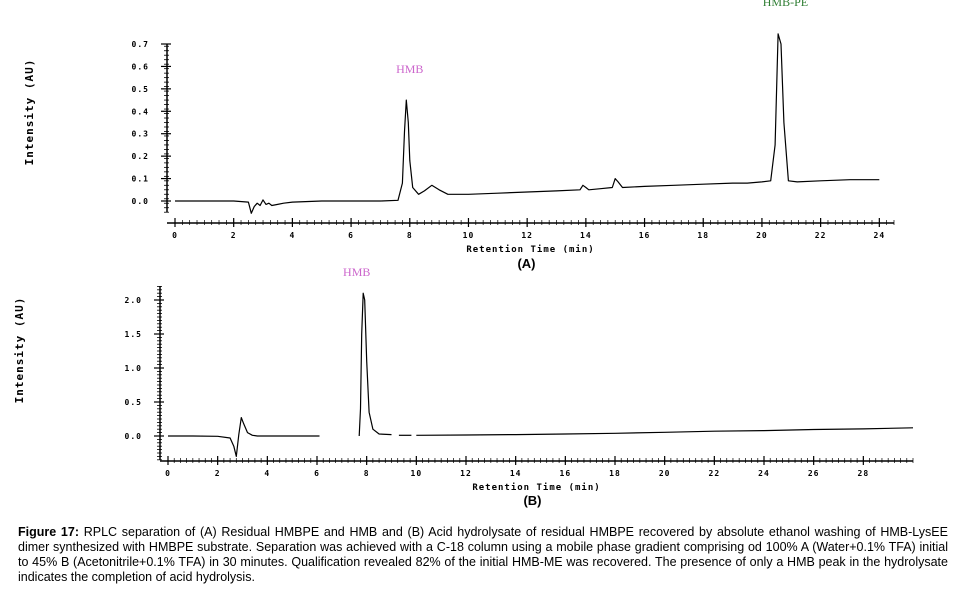 Image resolution: width=960 pixels, height=597 pixels. What do you see at coordinates (703, 235) in the screenshot?
I see `x-tick-label-a: 18` at bounding box center [703, 235].